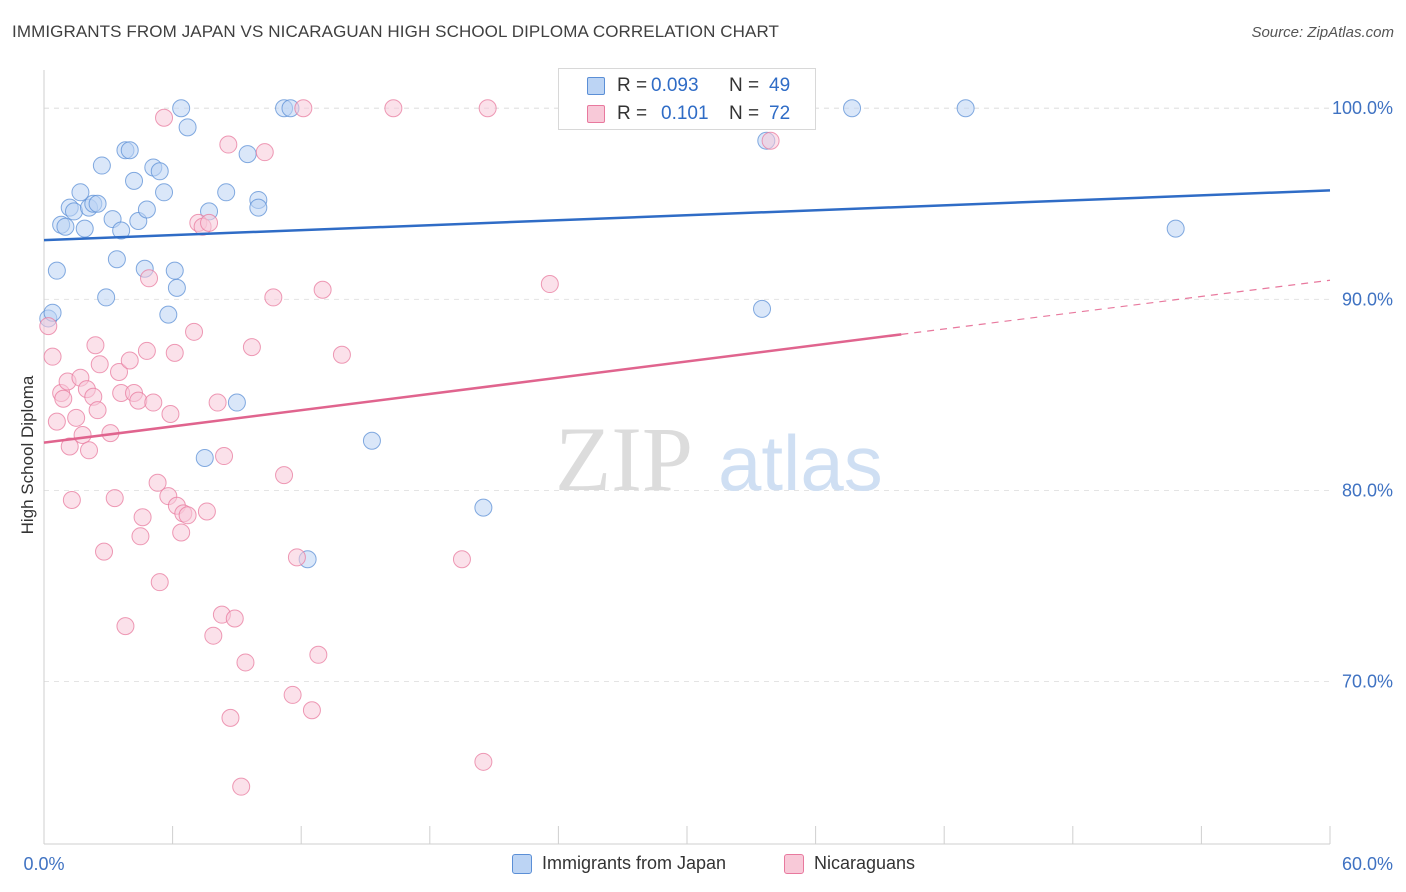  What do you see at coordinates (1367, 490) in the screenshot?
I see `y-tick-label: 80.0%` at bounding box center [1367, 490].